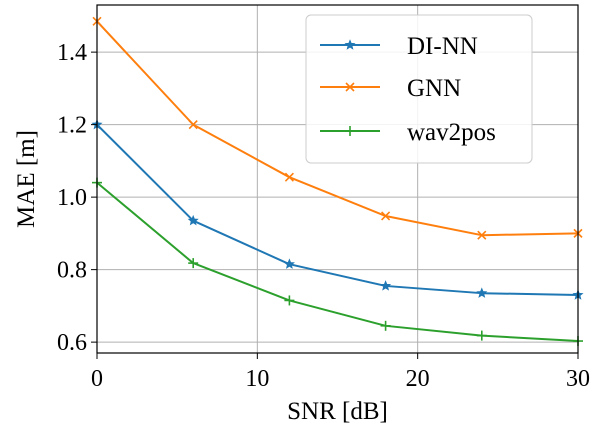 The image size is (598, 426). I want to click on x-tick-label-2: 20, so click(418, 379).